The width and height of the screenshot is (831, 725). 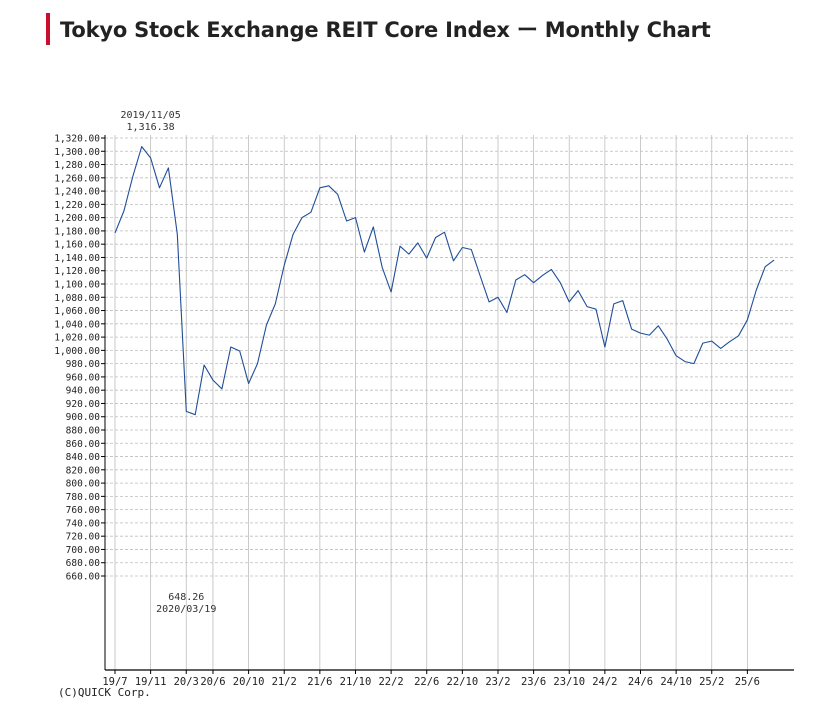 What do you see at coordinates (77, 258) in the screenshot?
I see `y-tick-label: 1,140.00` at bounding box center [77, 258].